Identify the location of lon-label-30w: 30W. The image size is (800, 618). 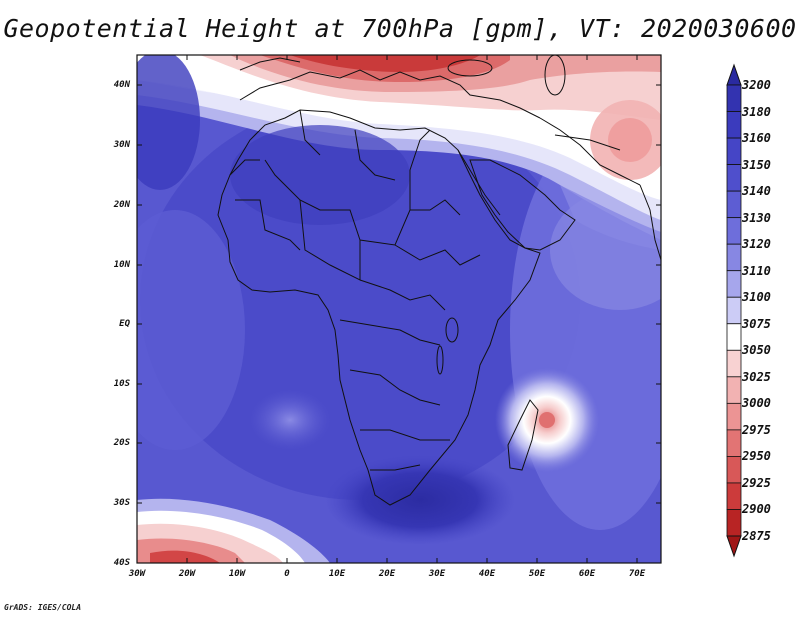
(137, 574).